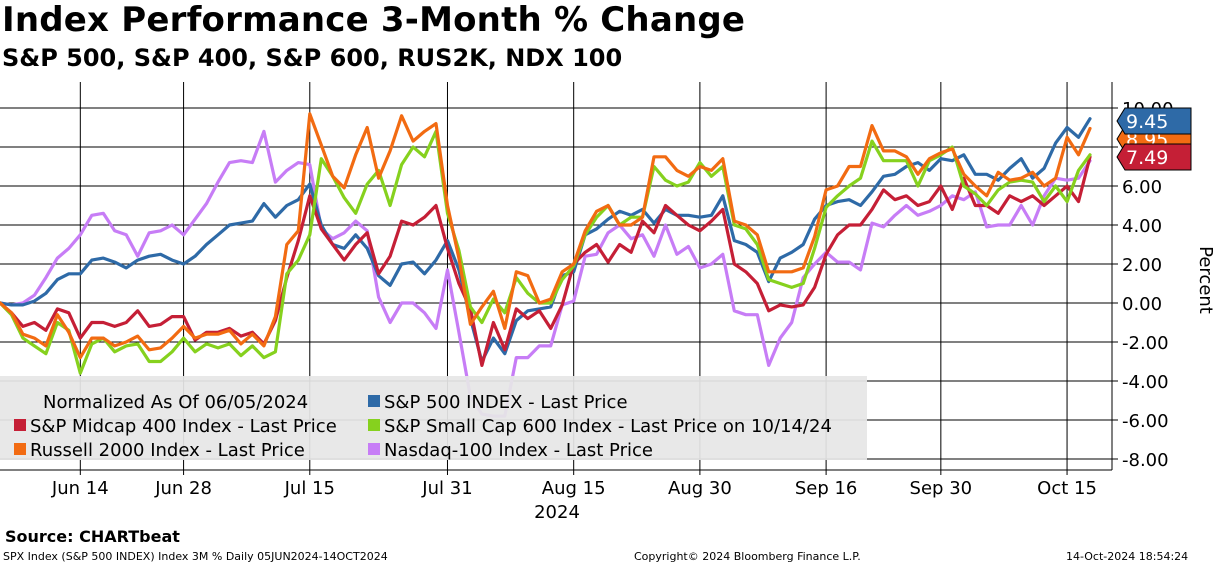 This screenshot has height=566, width=1224. I want to click on legend-entry-3: Russell 2000 Index - Last Price, so click(167, 450).